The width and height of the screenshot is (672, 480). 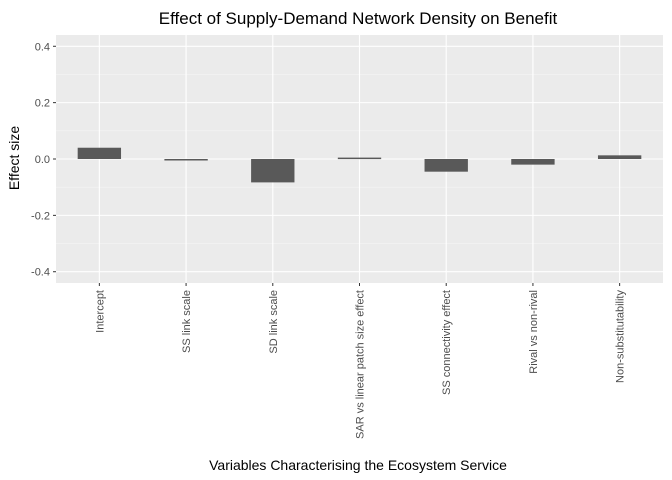 What do you see at coordinates (273, 171) in the screenshot?
I see `bar-sd-link-scale` at bounding box center [273, 171].